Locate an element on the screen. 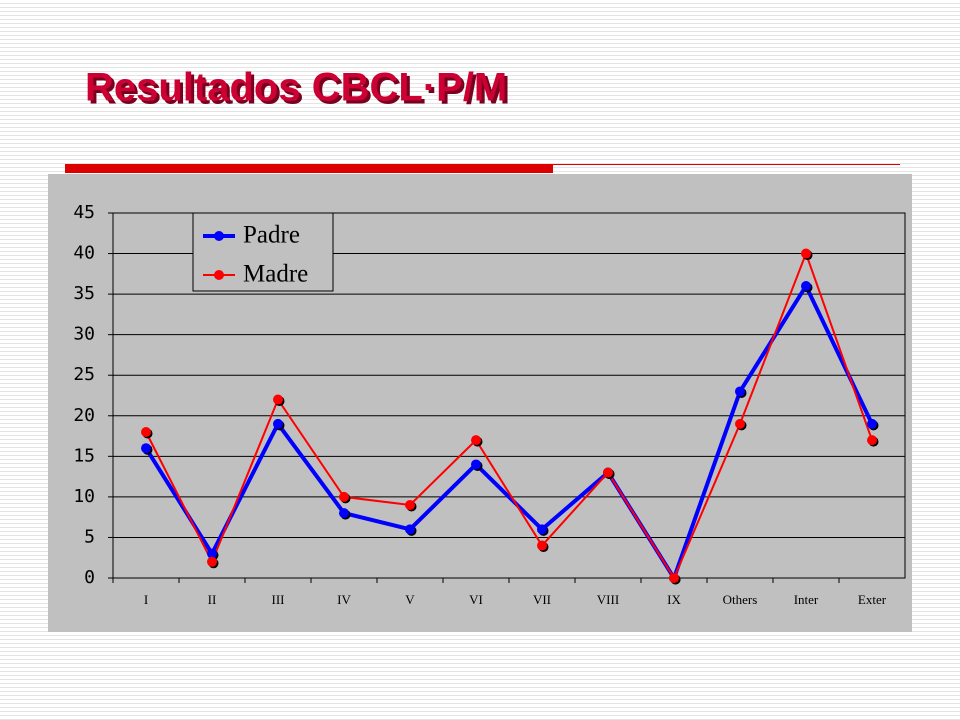 This screenshot has width=960, height=720. x-tick-label: VI is located at coordinates (476, 599).